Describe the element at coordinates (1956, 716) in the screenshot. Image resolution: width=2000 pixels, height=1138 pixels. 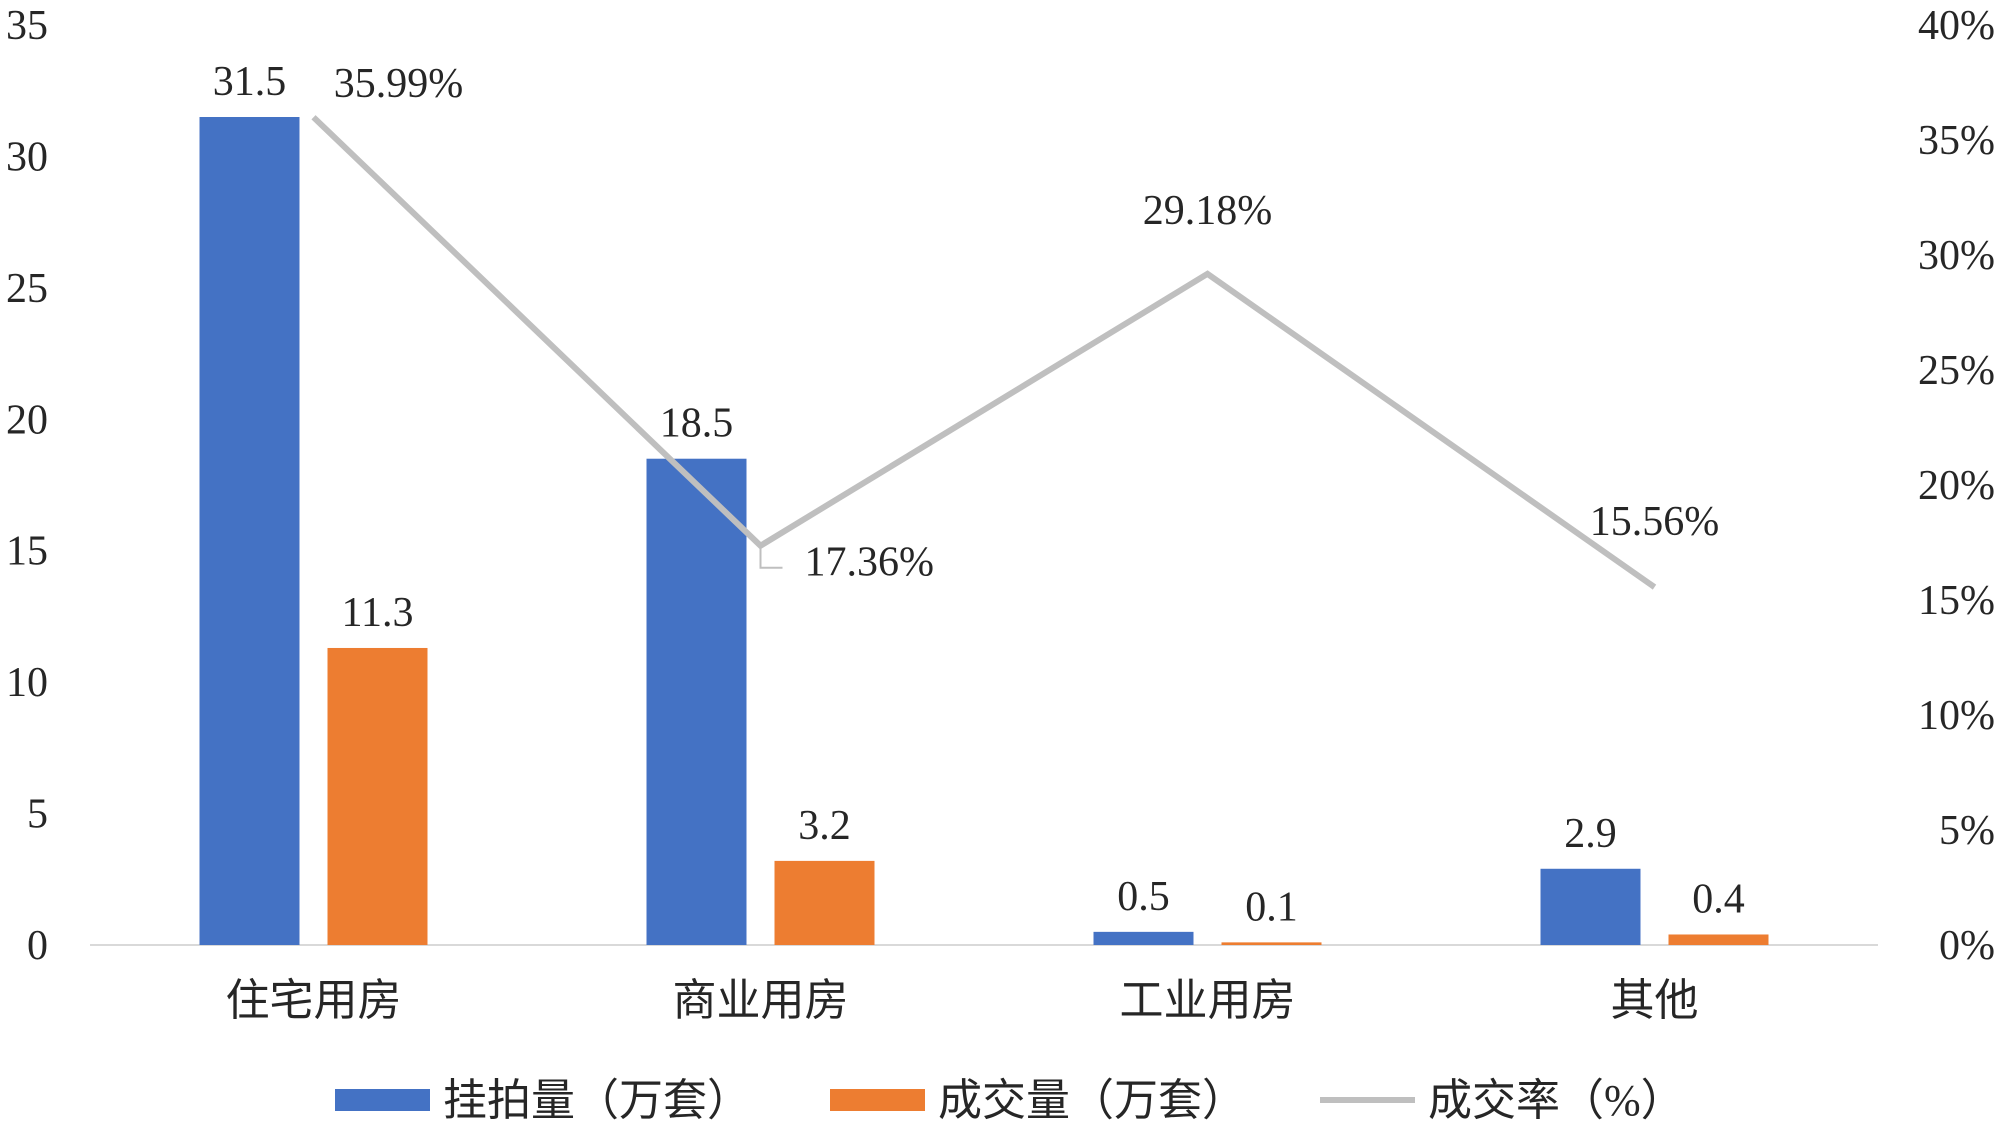
I see `right-tick-label: 10%` at that location.